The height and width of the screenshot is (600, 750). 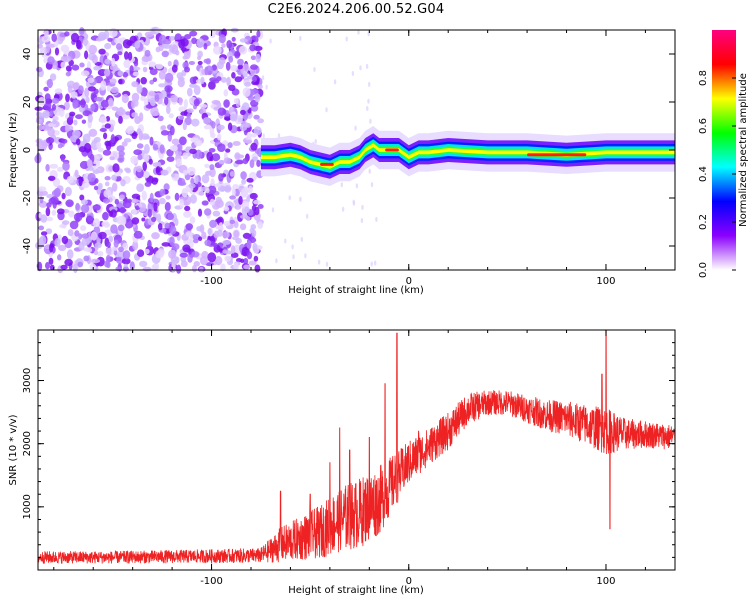 I want to click on x-tick-label: 100, so click(x=605, y=281).